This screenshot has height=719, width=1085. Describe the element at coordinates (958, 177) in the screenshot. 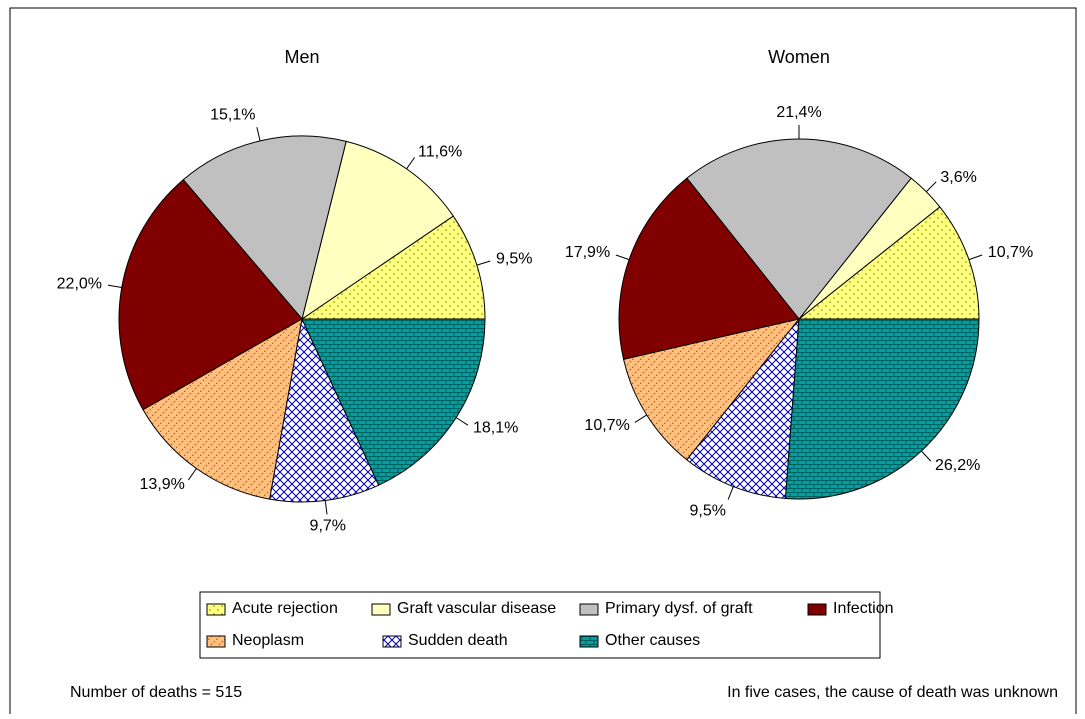

I see `data-label: 3,6%` at that location.